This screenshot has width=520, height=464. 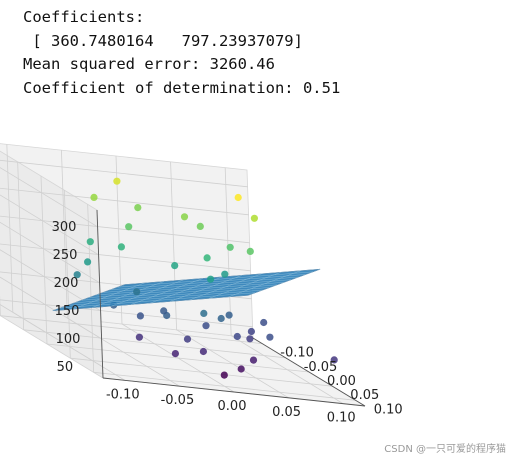 I want to click on y-axis-line, so click(x=309, y=372).